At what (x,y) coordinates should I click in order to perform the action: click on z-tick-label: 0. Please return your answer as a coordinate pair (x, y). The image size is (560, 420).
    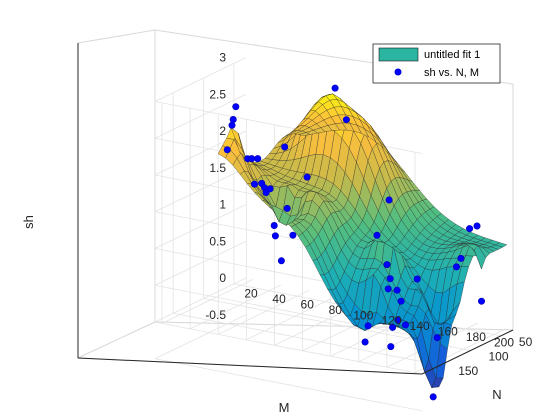
    Looking at the image, I should click on (222, 278).